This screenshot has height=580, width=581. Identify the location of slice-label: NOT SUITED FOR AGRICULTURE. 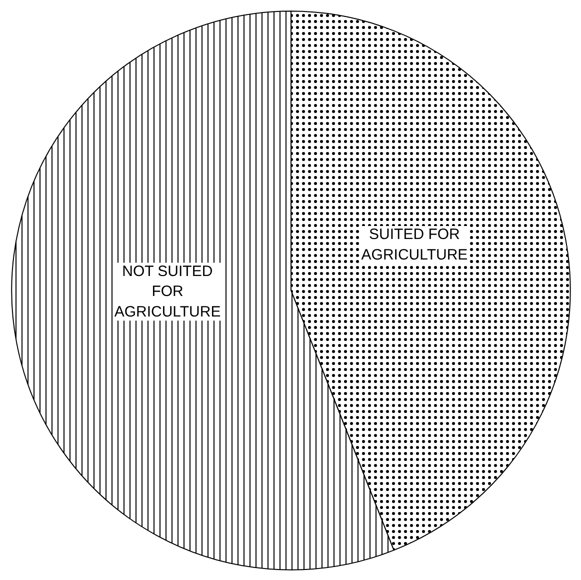
(167, 291).